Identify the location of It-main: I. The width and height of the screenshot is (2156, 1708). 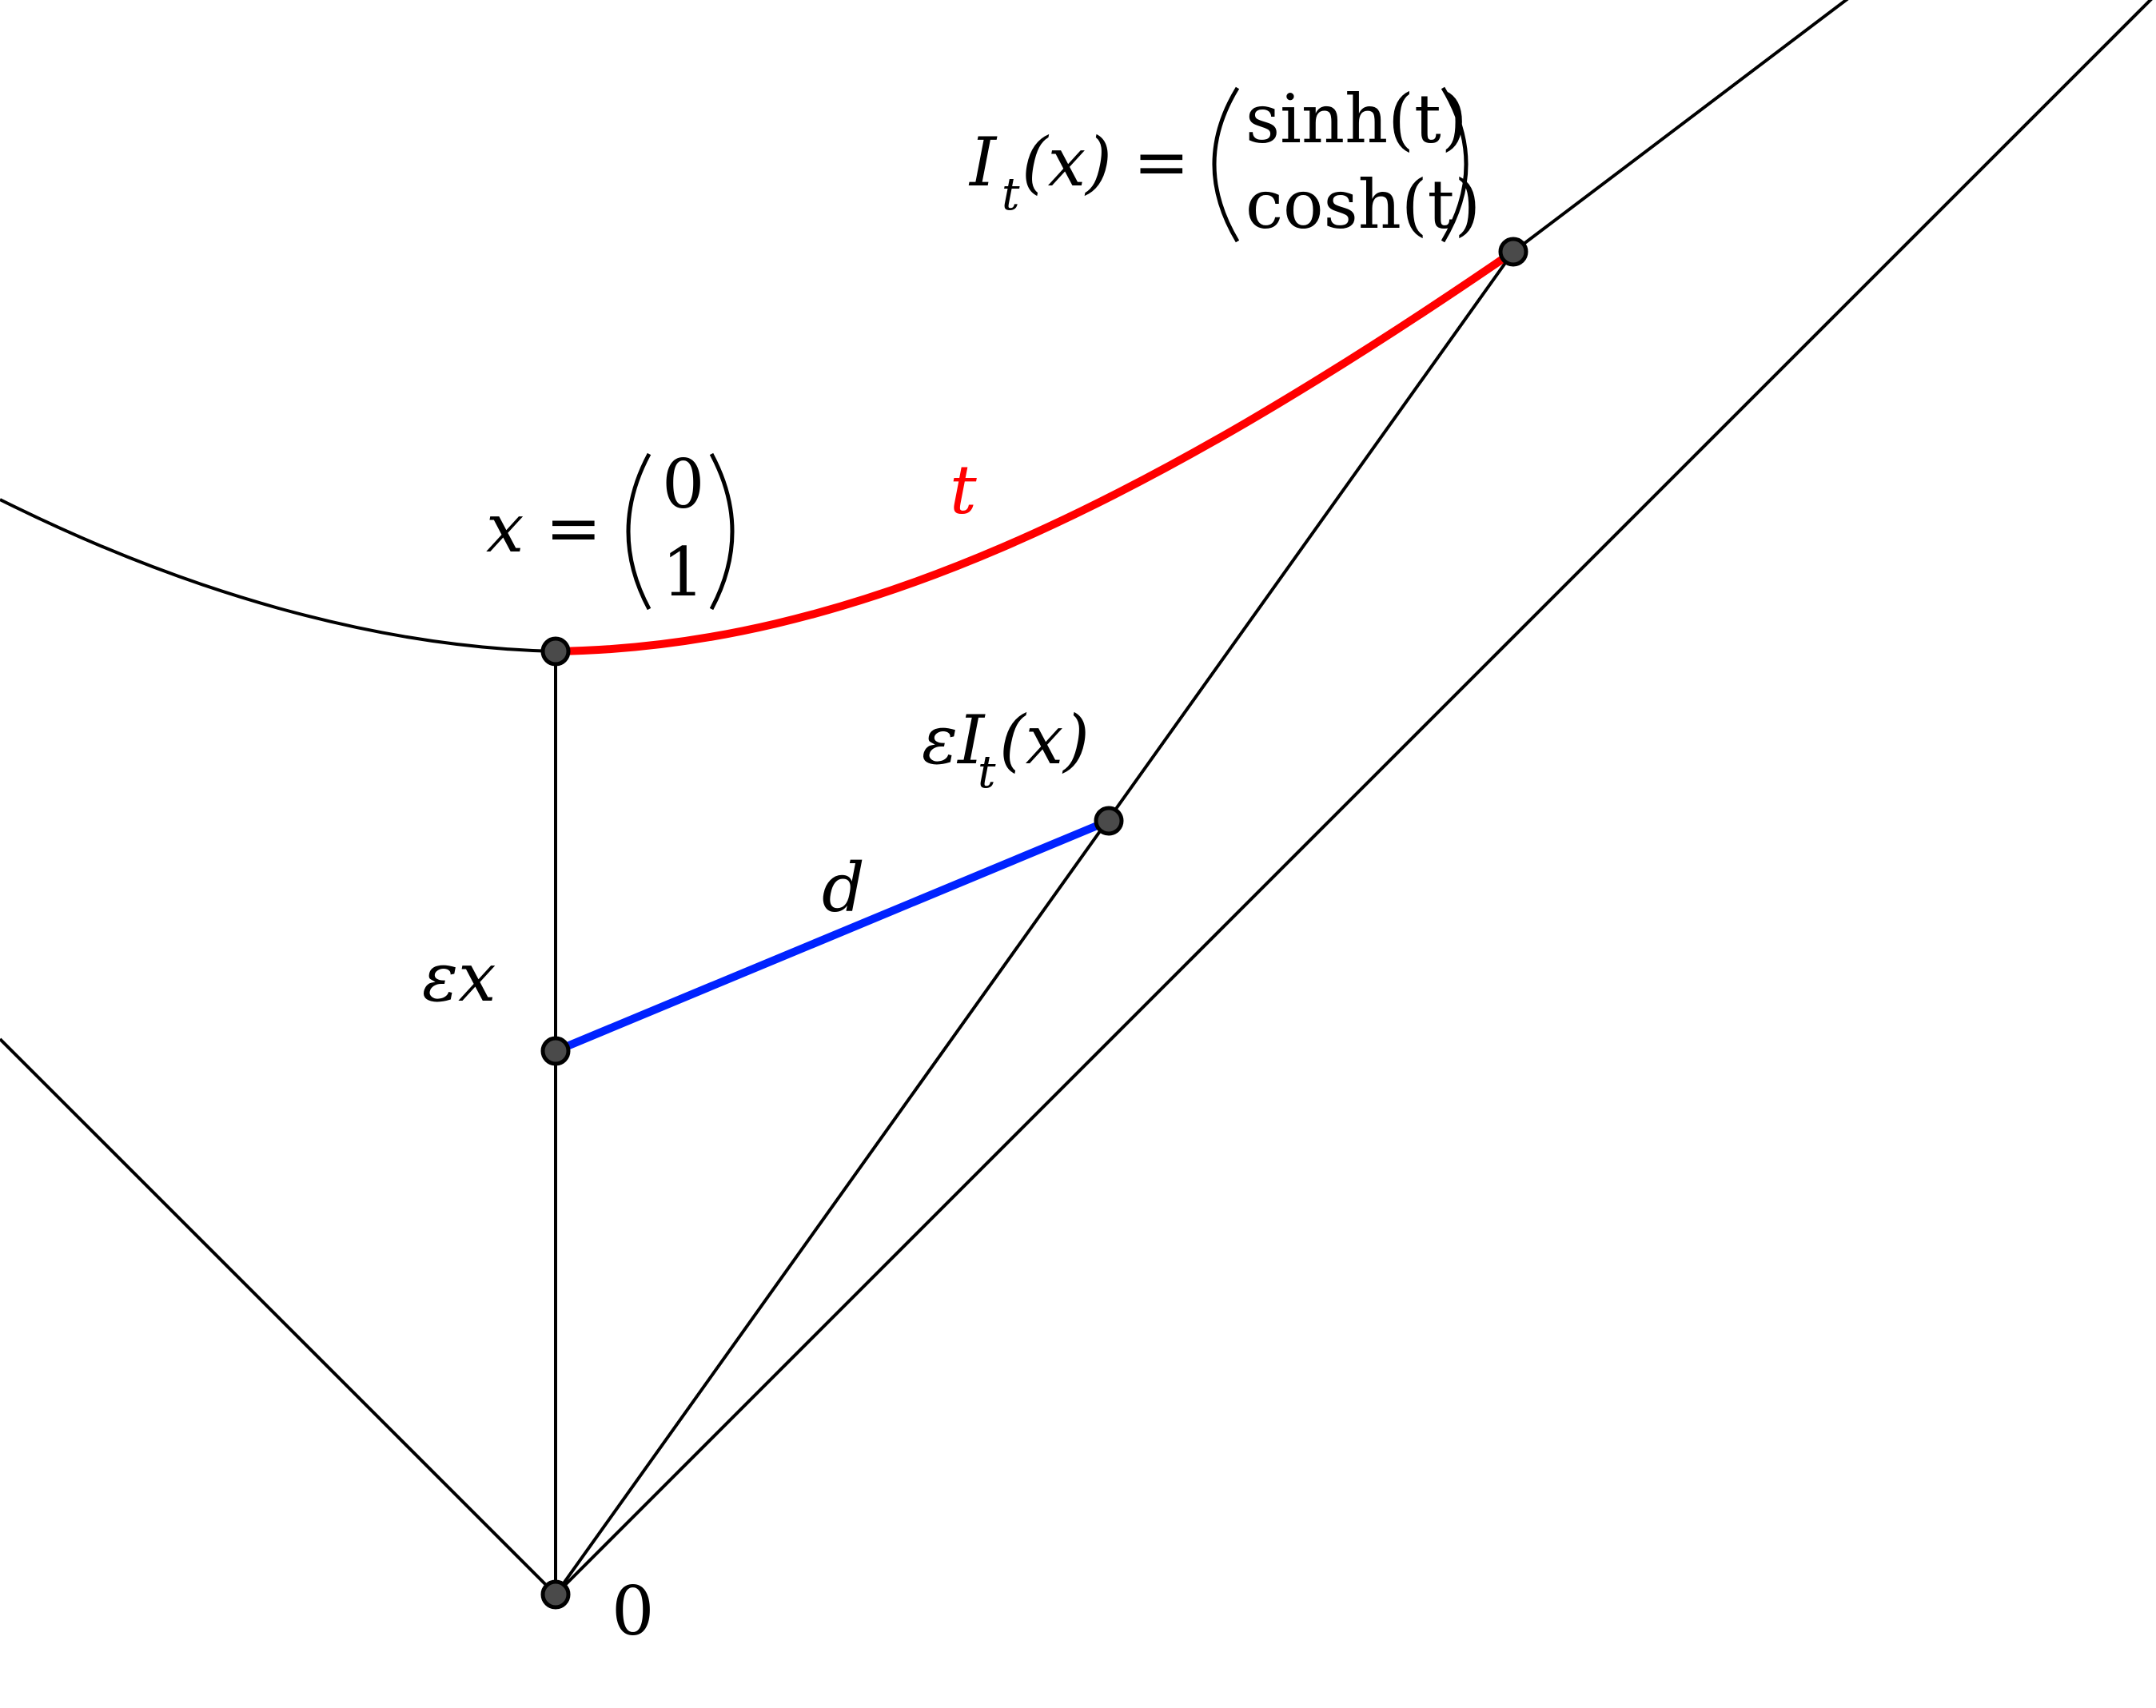
(983, 162).